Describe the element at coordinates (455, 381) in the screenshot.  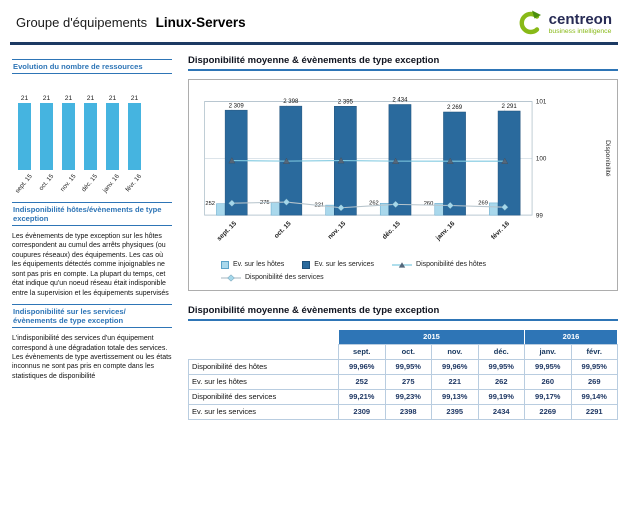
I see `value-cell: 221` at that location.